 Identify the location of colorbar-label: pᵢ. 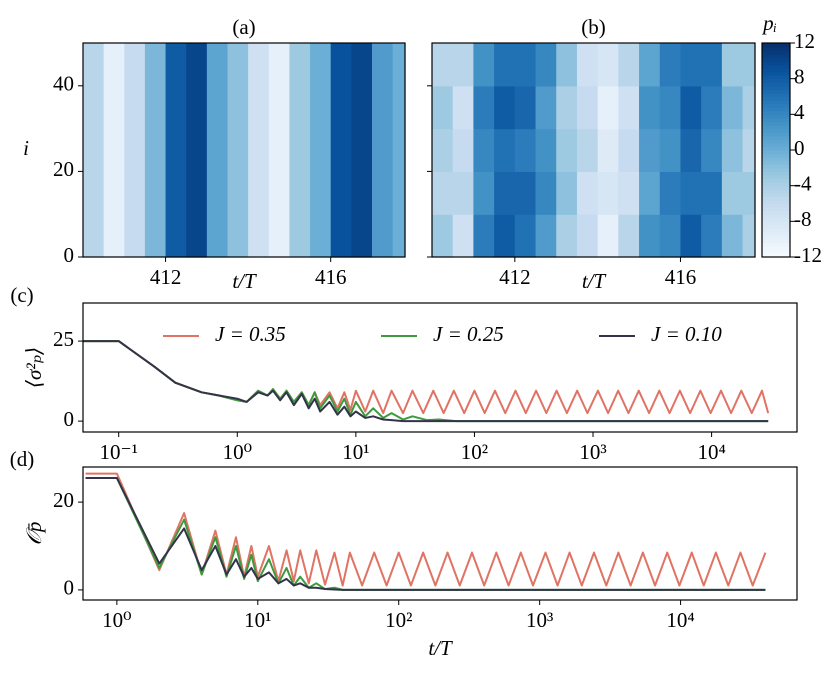
(769, 23).